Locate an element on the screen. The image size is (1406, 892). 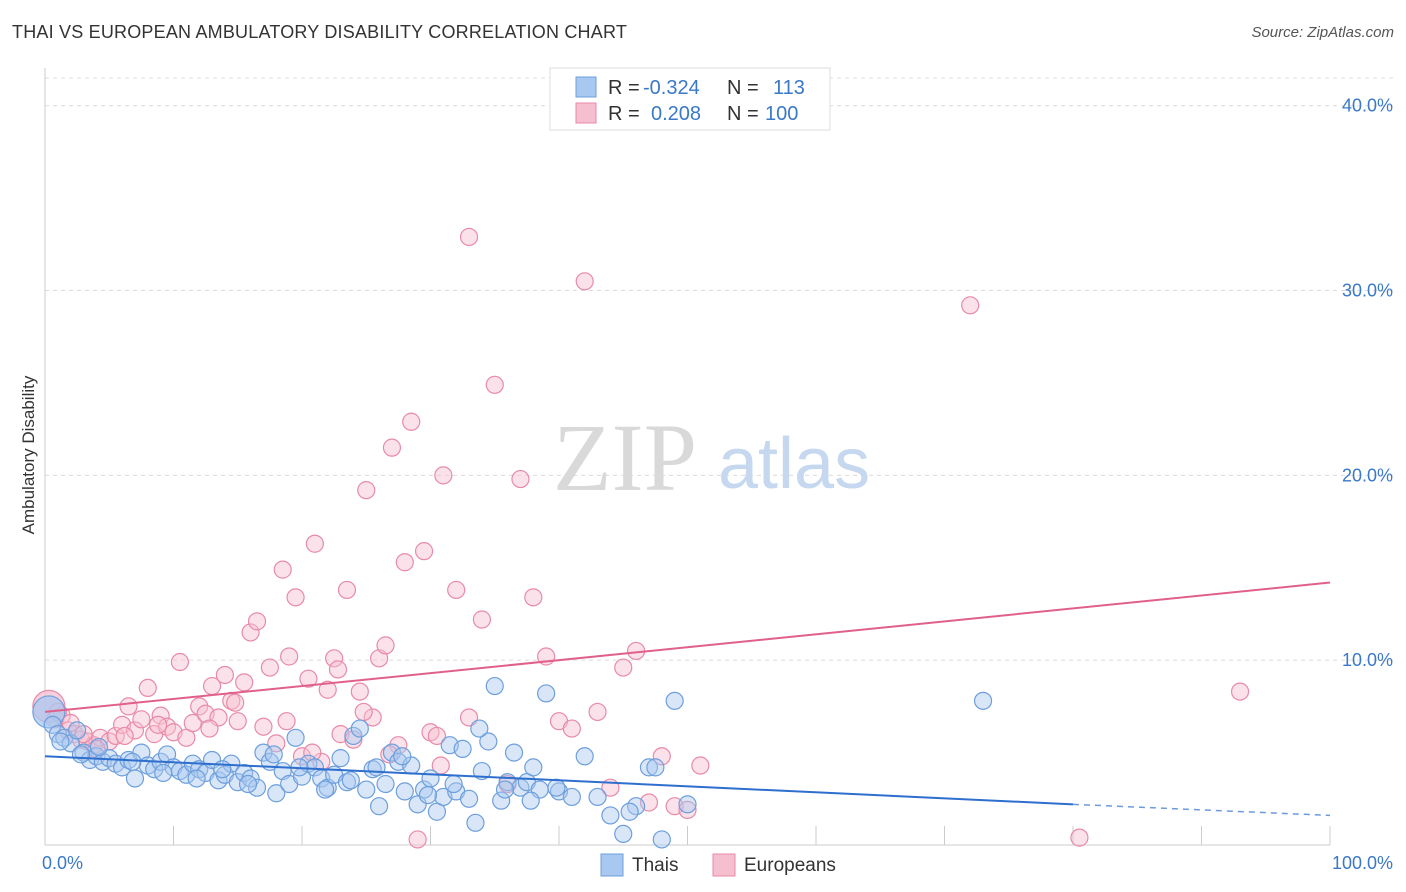
watermark-zip: ZIP is located at coordinates (625, 457).